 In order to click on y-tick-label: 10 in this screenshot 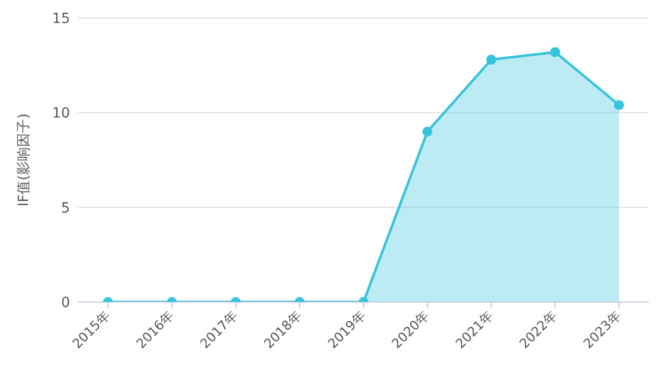, I will do `click(61, 114)`.